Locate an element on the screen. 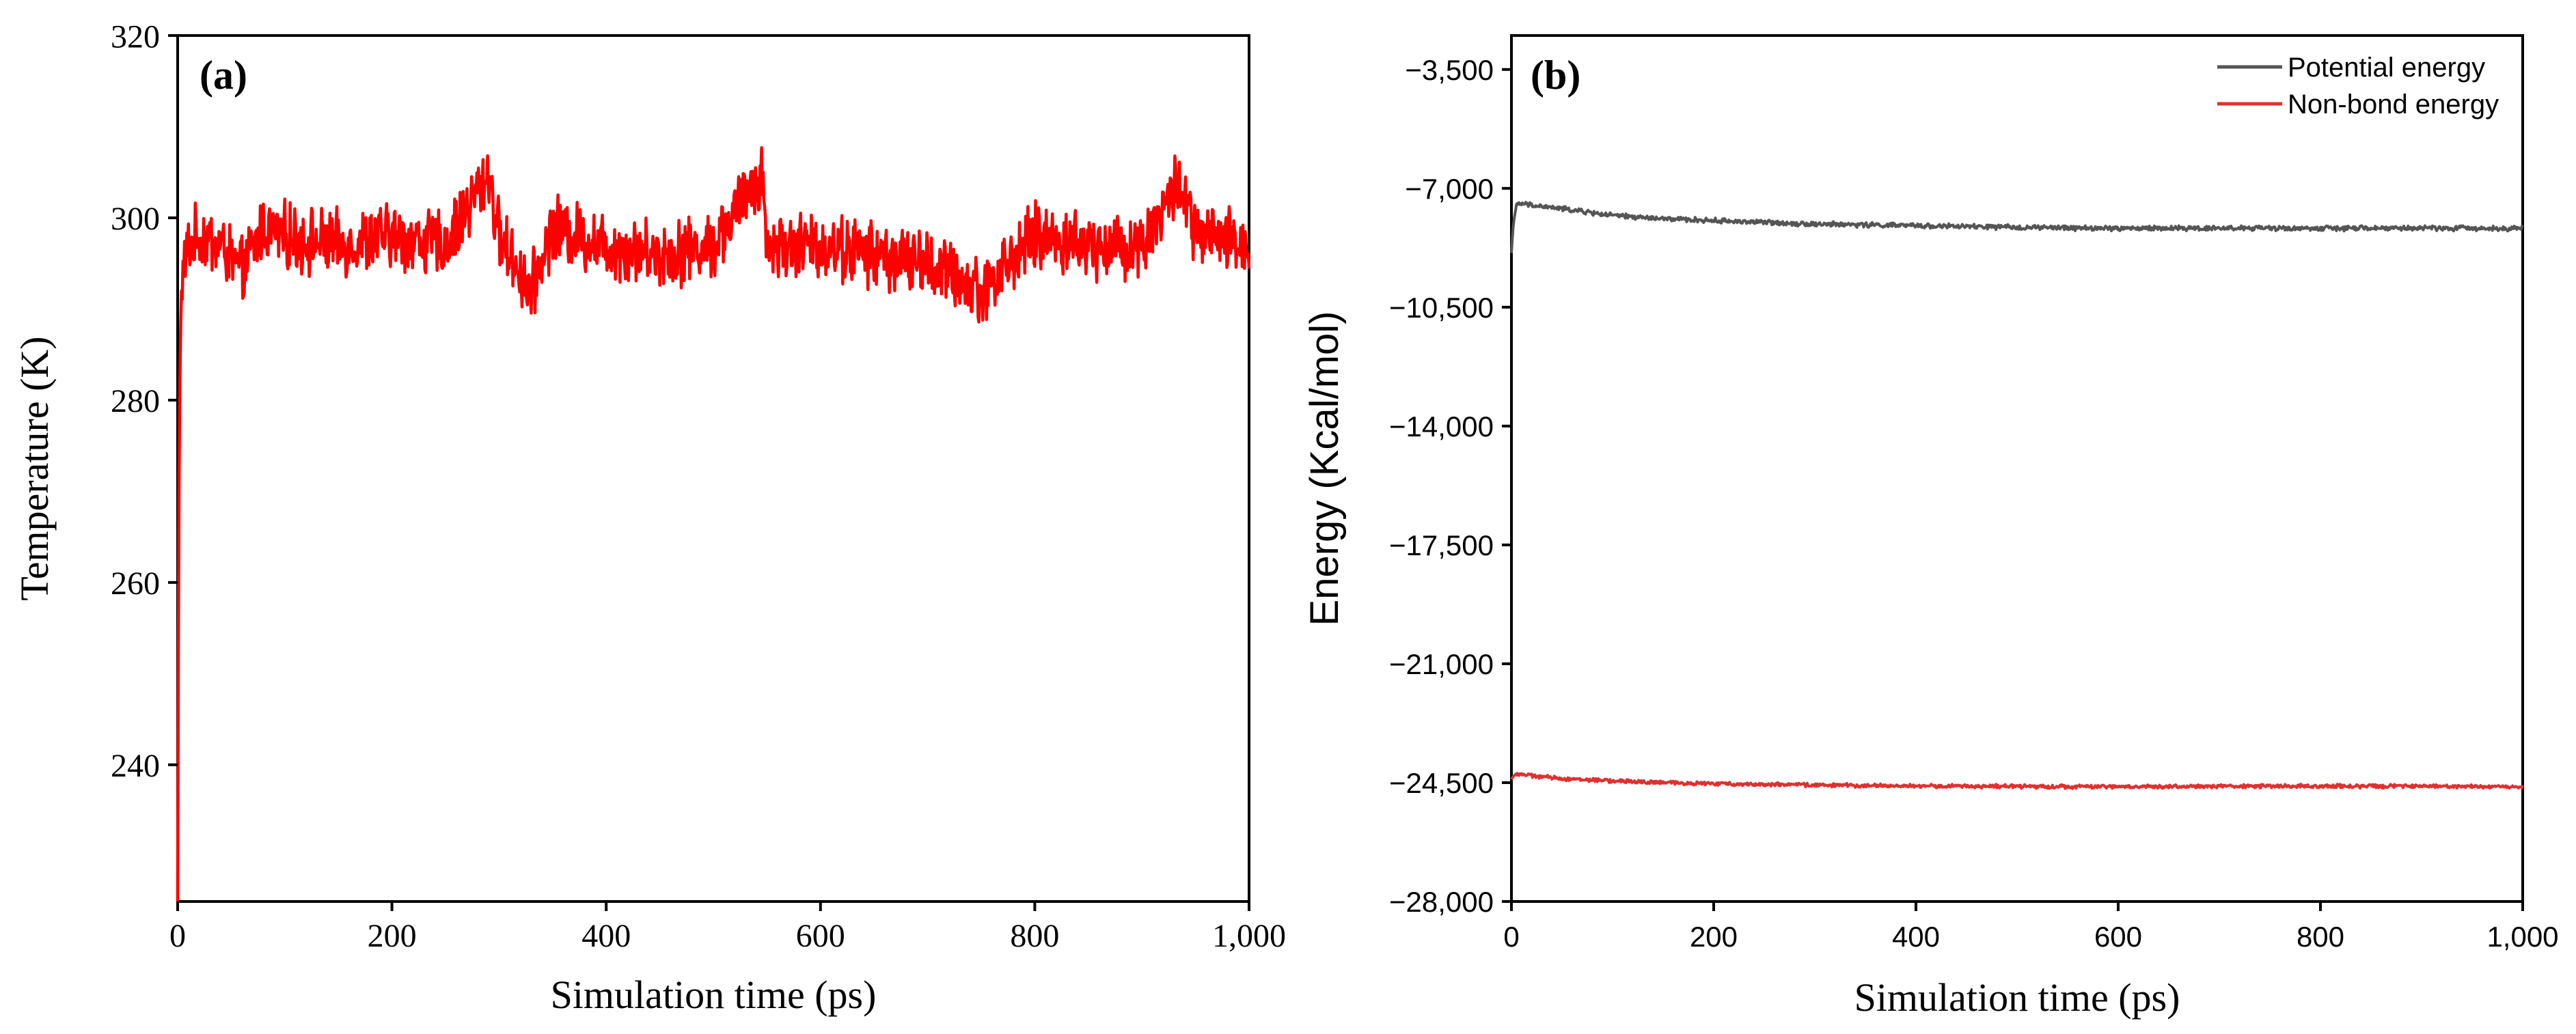 The height and width of the screenshot is (1034, 2576). x-tick-label-temperature-4: 800 is located at coordinates (1034, 936).